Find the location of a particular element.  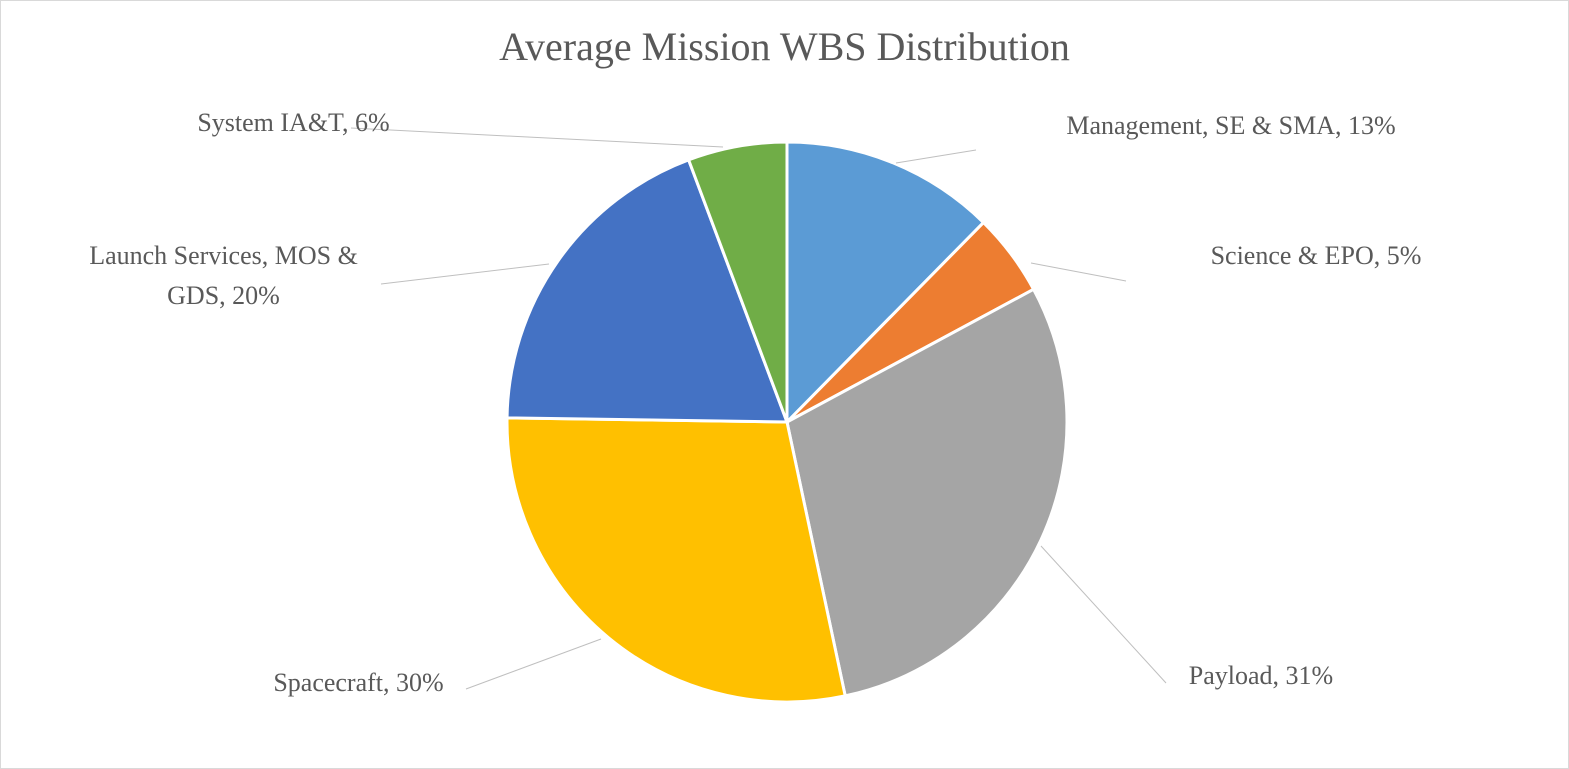

data-label: Management, SE & SMA, 13% is located at coordinates (1231, 126).